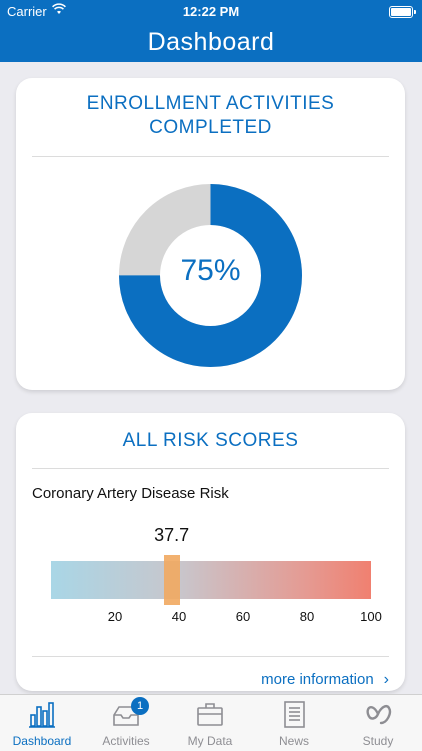  Describe the element at coordinates (402, 12) in the screenshot. I see `battery-icon` at that location.